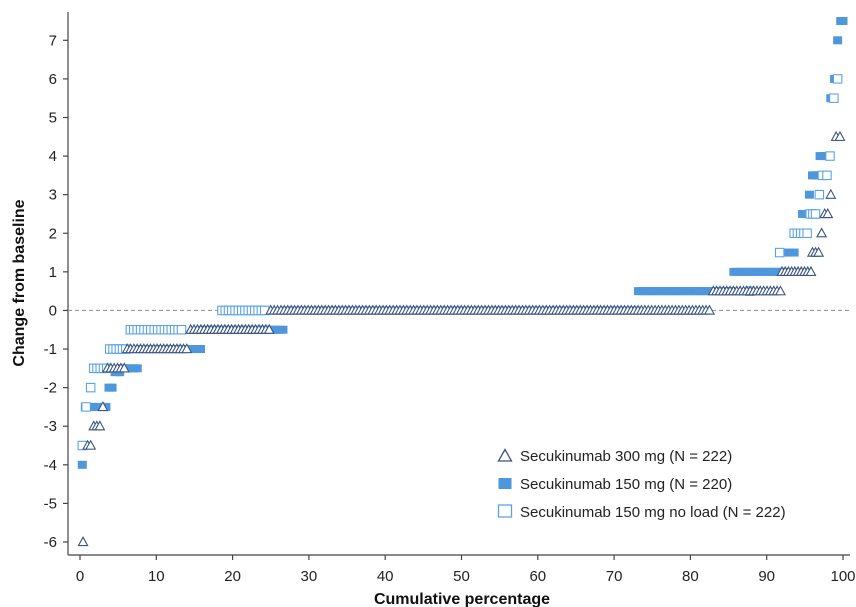  What do you see at coordinates (505, 483) in the screenshot?
I see `legend-marker-filled-square` at bounding box center [505, 483].